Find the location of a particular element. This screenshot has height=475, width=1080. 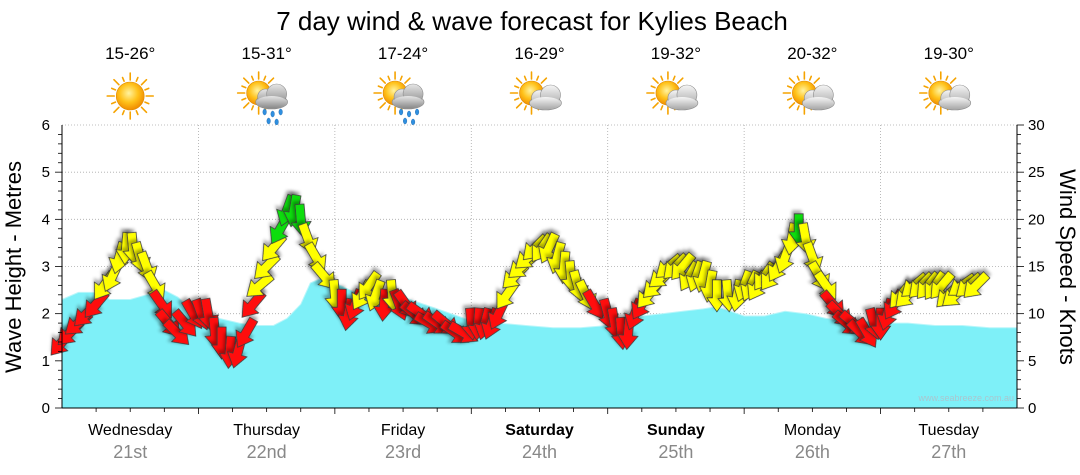

day-date-label: 22nd is located at coordinates (267, 452).